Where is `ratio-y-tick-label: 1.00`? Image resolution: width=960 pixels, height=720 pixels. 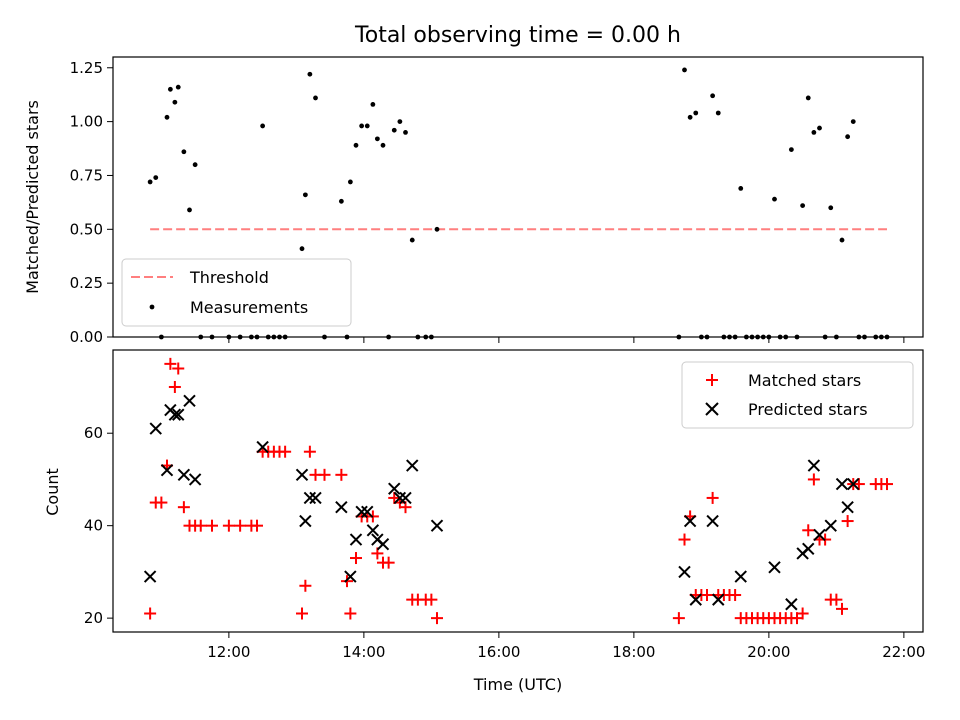
ratio-y-tick-label: 1.00 is located at coordinates (86, 122).